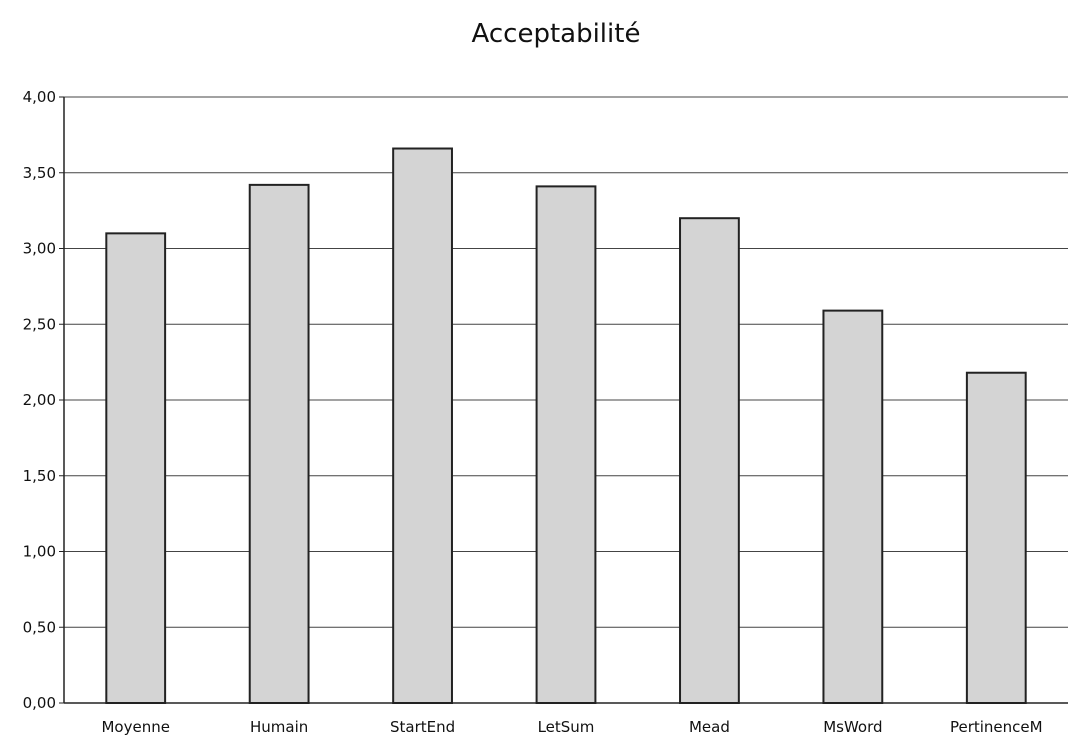 Image resolution: width=1084 pixels, height=742 pixels. I want to click on x-tick-label: Humain, so click(279, 727).